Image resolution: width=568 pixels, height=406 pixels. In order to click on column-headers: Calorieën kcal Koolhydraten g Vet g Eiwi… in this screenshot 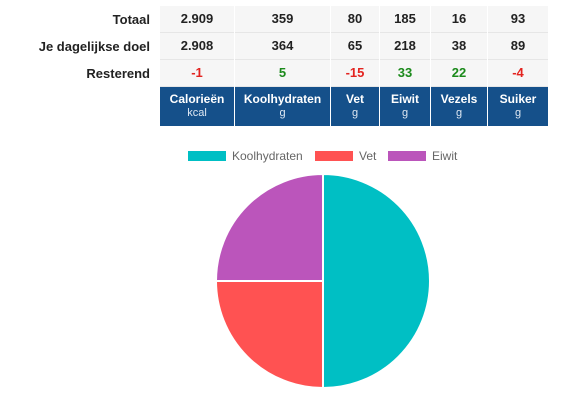, I will do `click(274, 107)`.